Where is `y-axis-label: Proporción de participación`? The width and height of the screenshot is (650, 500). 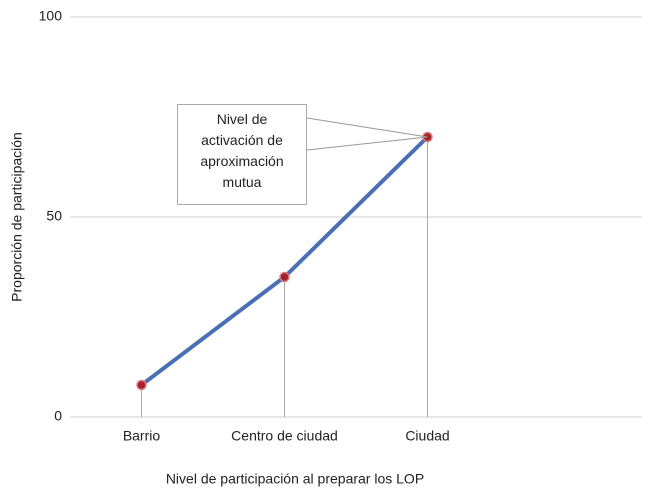 y-axis-label: Proporción de participación is located at coordinates (17, 217).